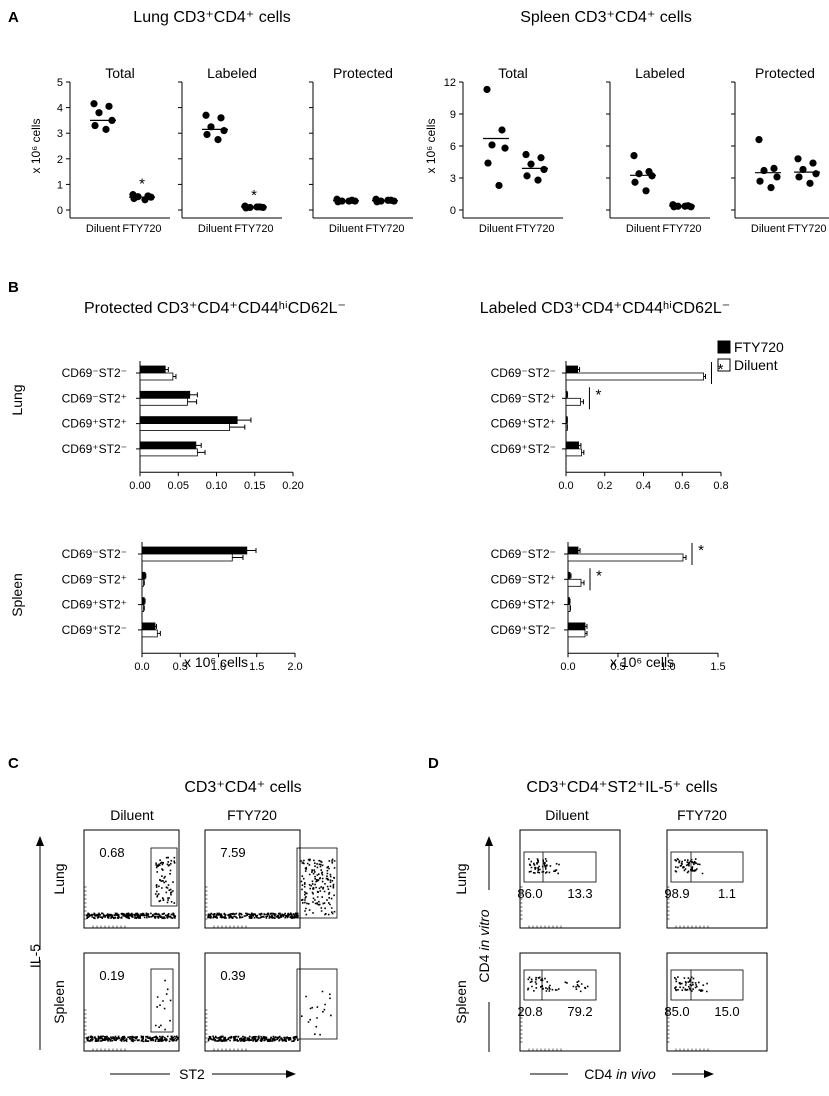 Image resolution: width=829 pixels, height=1096 pixels. Describe the element at coordinates (604, 486) in the screenshot. I see `panel-b-xtick-label-1-1: 0.2` at that location.